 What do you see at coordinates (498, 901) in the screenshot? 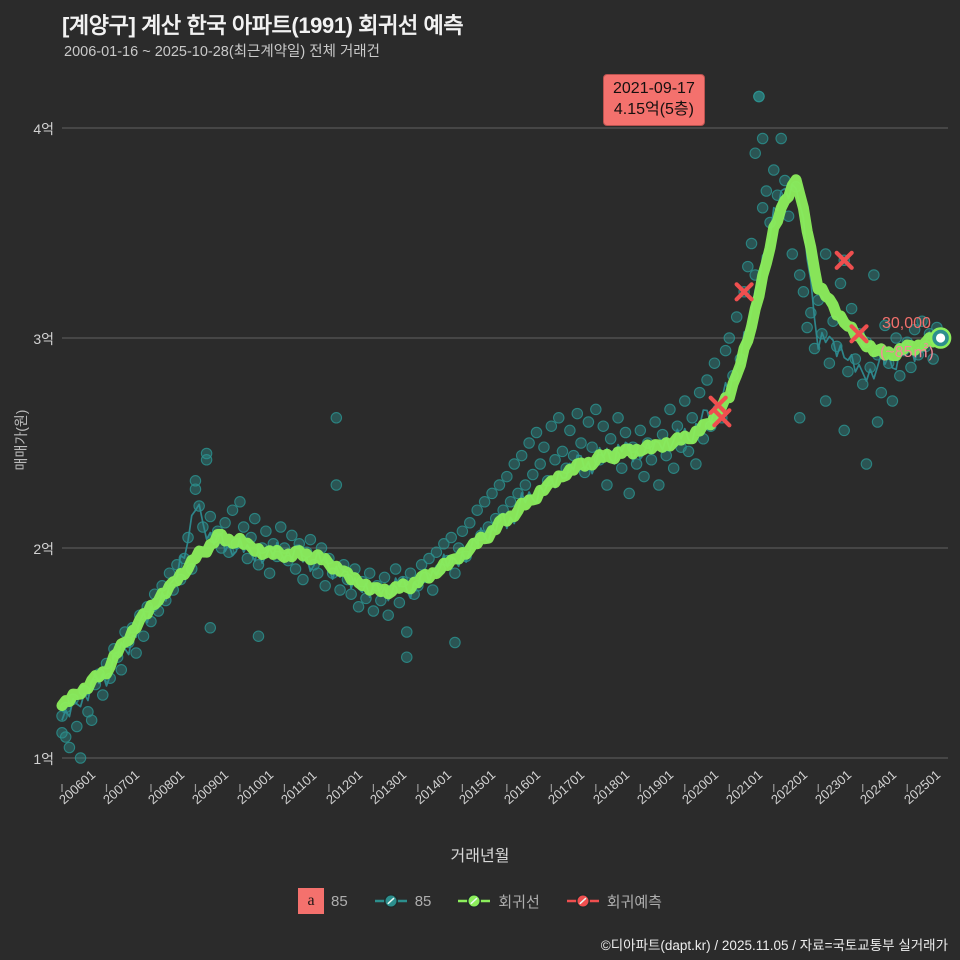
I see `legend-item-regression-line: 회귀선` at bounding box center [498, 901].